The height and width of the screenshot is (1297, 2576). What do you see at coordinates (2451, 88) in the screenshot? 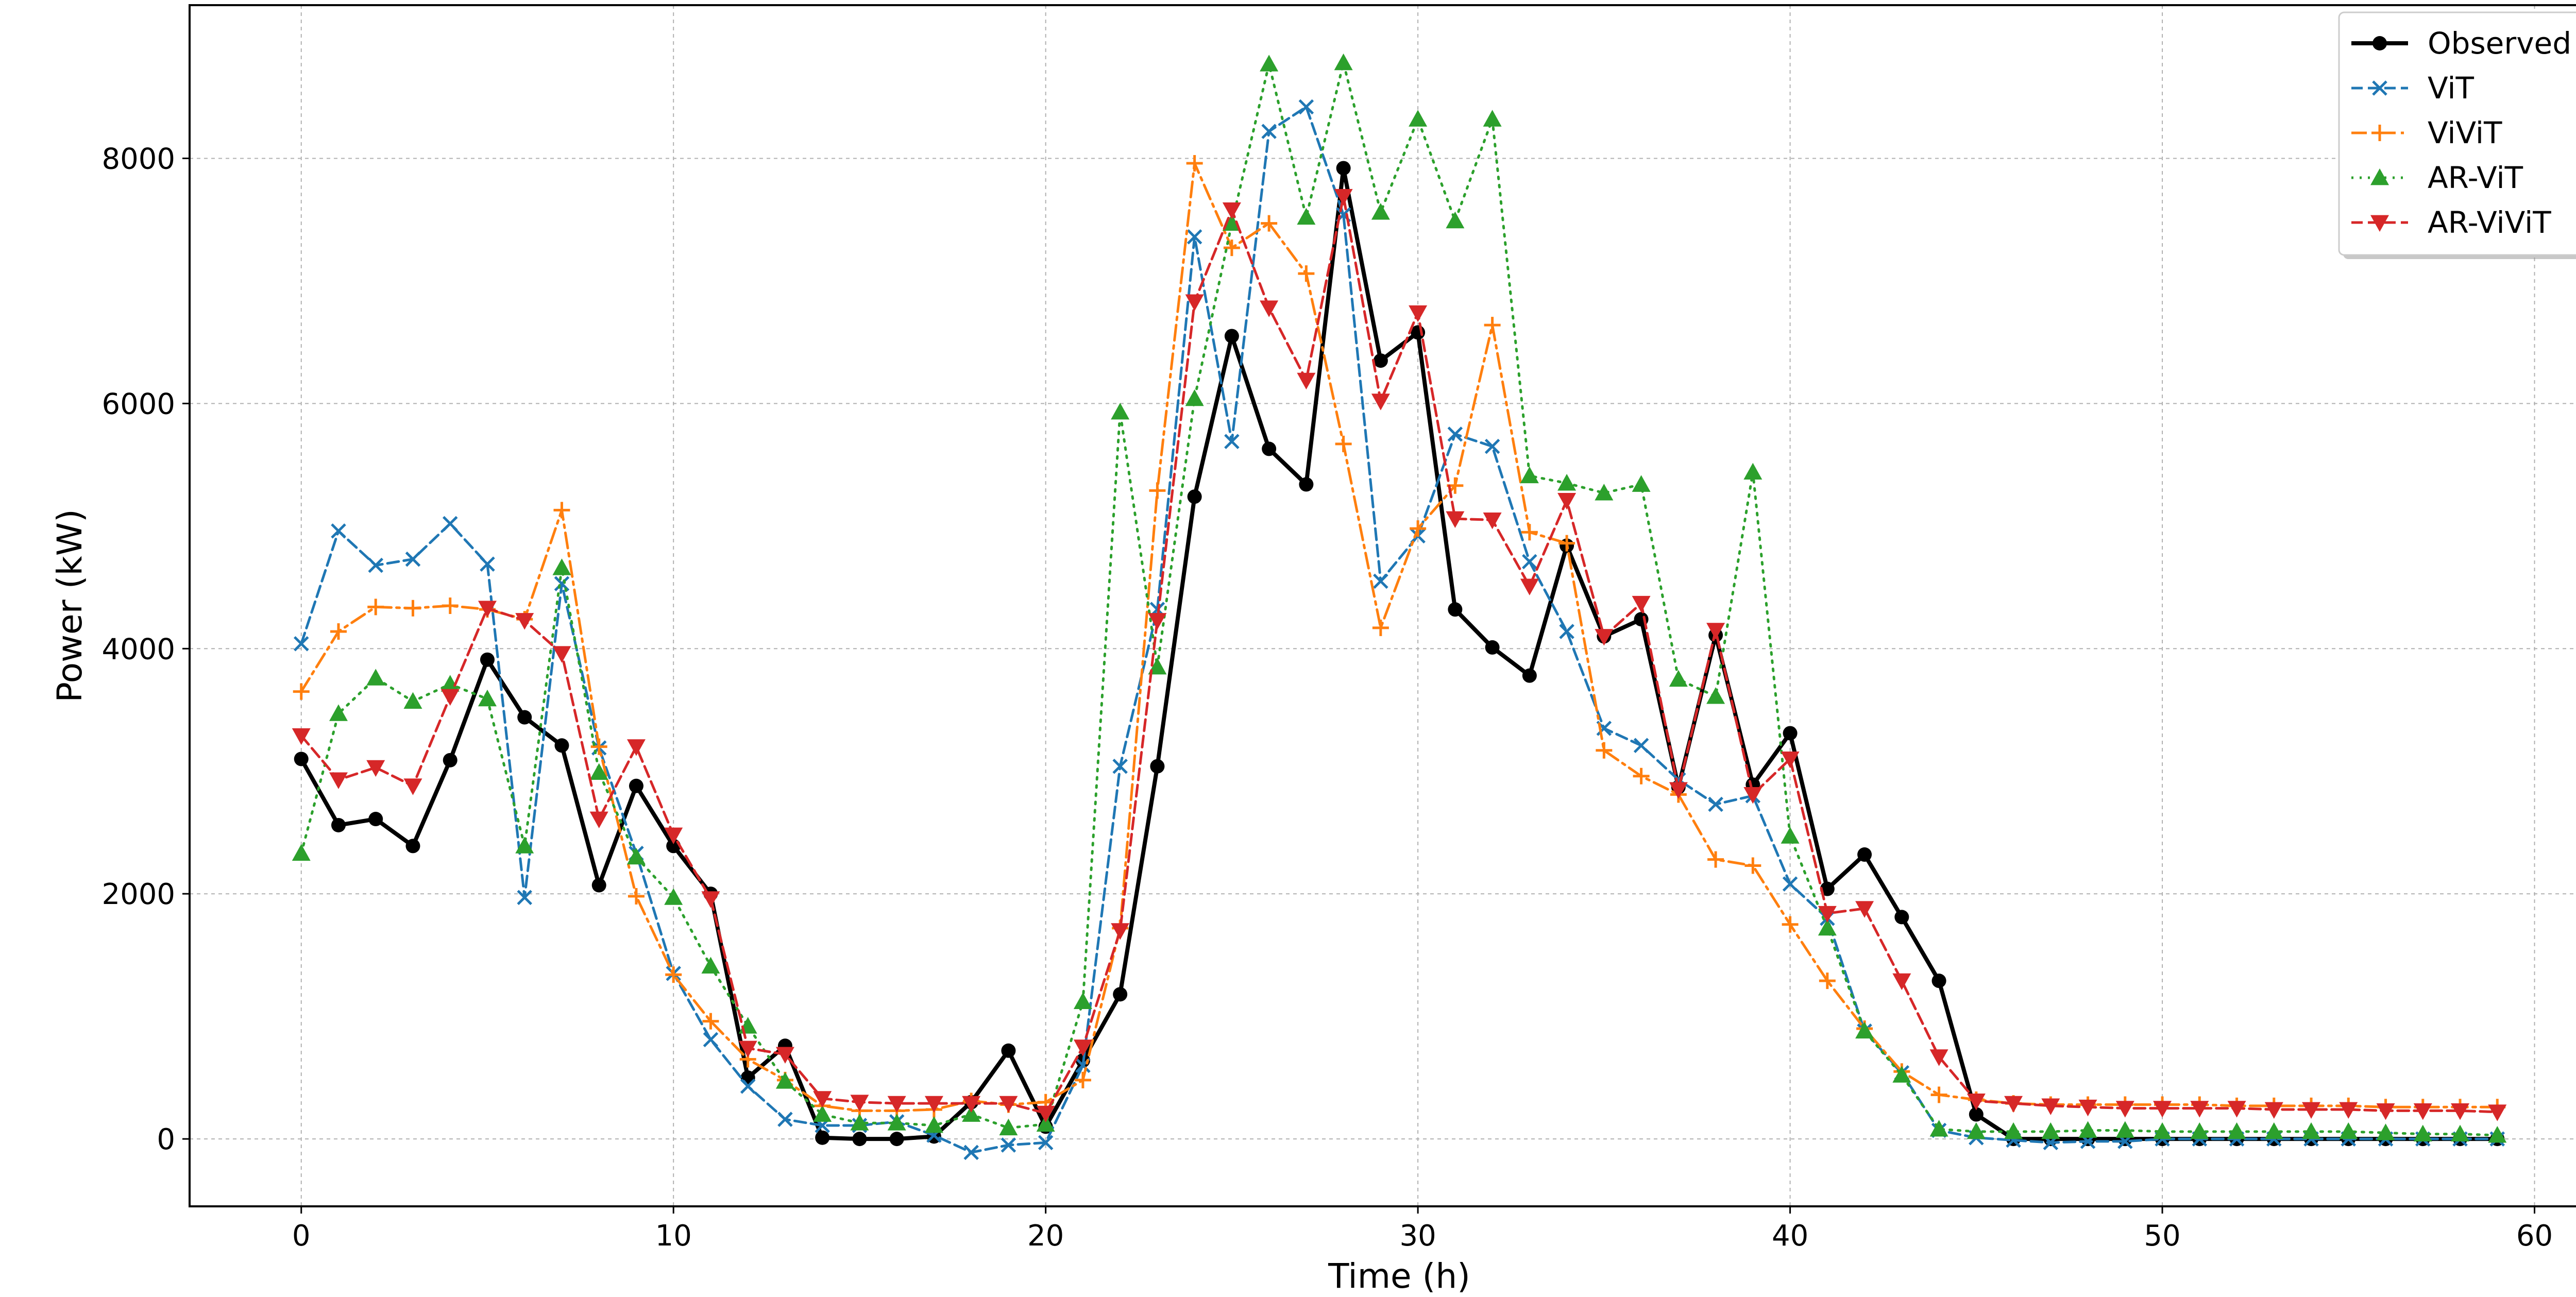
I see `legend-label: ViT` at bounding box center [2451, 88].